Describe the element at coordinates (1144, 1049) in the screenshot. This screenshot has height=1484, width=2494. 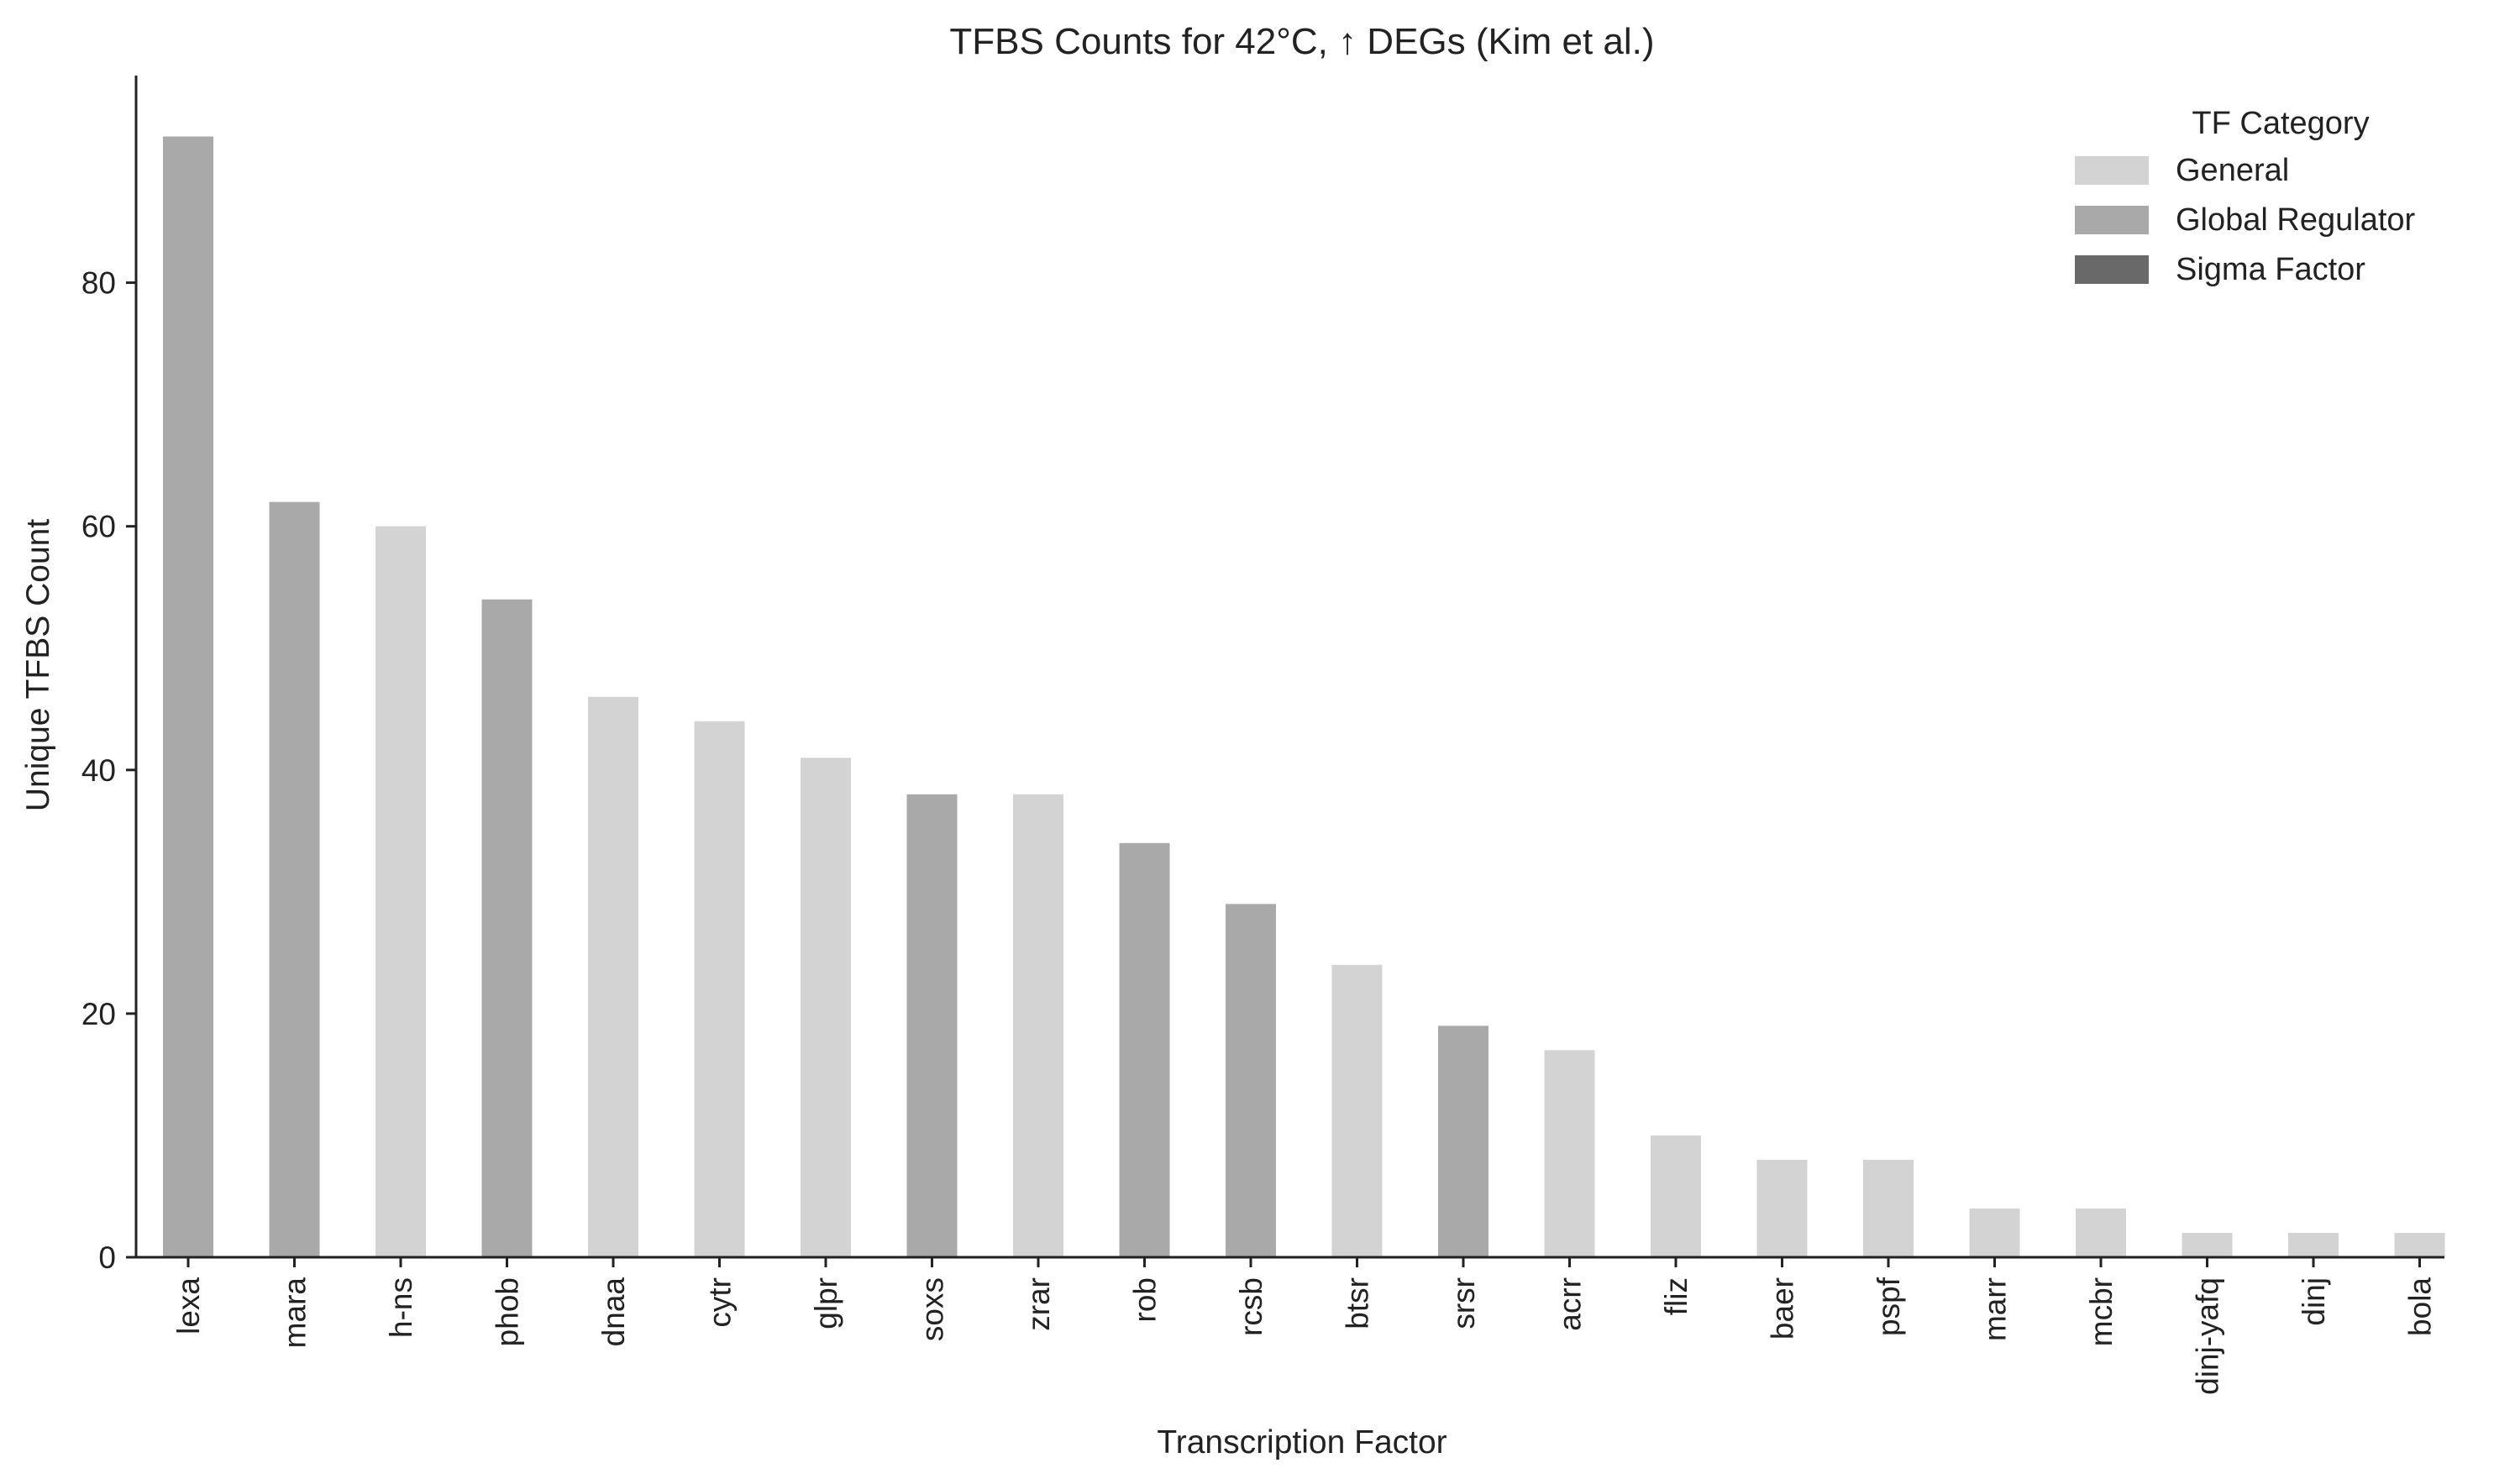
I see `bar-rob` at that location.